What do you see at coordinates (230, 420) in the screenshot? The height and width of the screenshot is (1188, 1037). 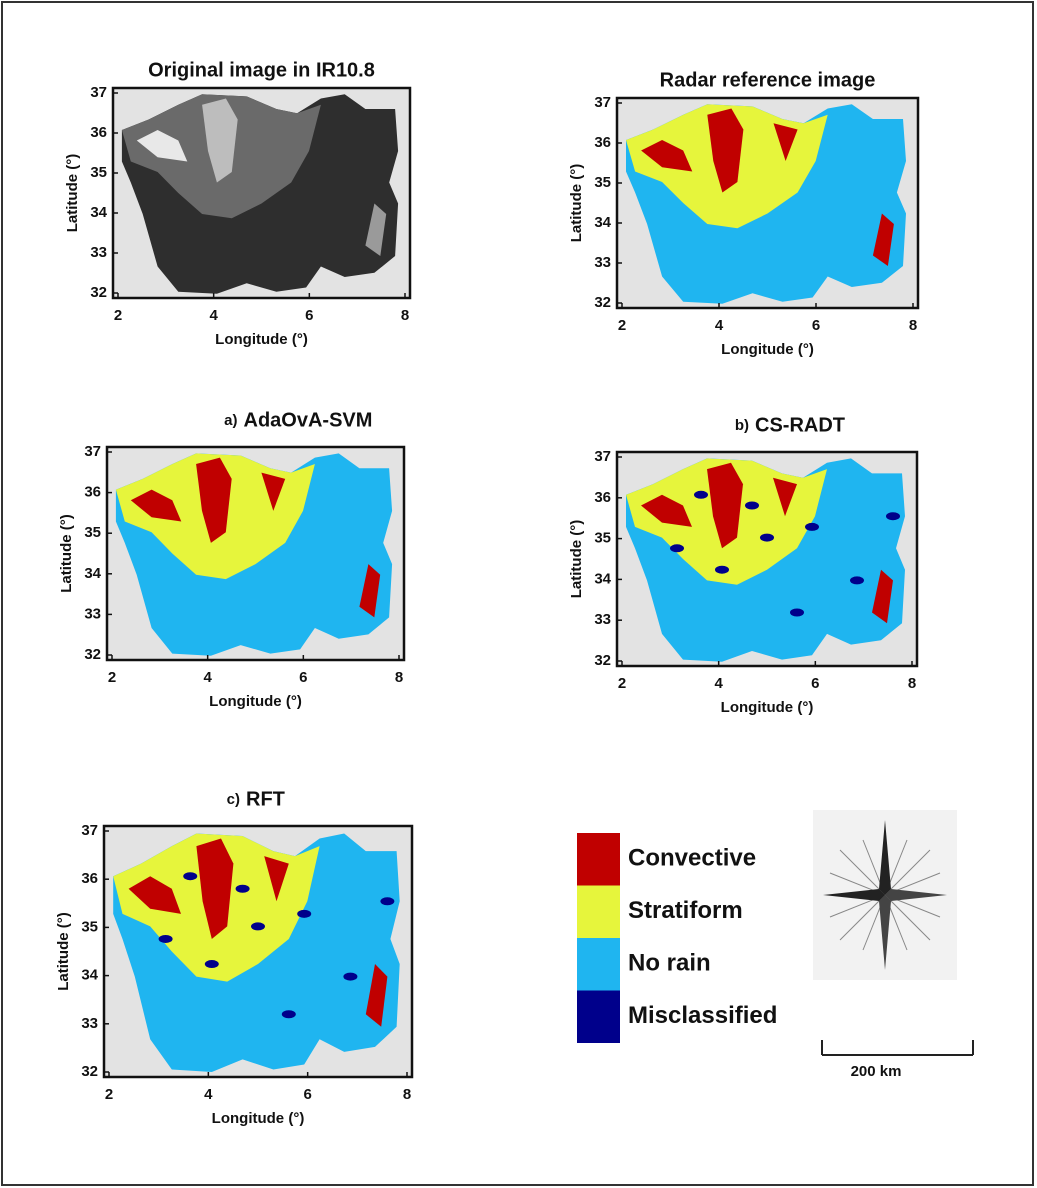 I see `panel-label: a)` at bounding box center [230, 420].